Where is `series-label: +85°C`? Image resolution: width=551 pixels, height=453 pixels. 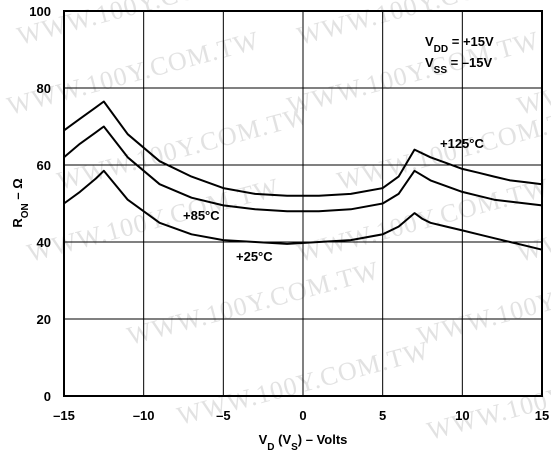 series-label: +85°C is located at coordinates (201, 215).